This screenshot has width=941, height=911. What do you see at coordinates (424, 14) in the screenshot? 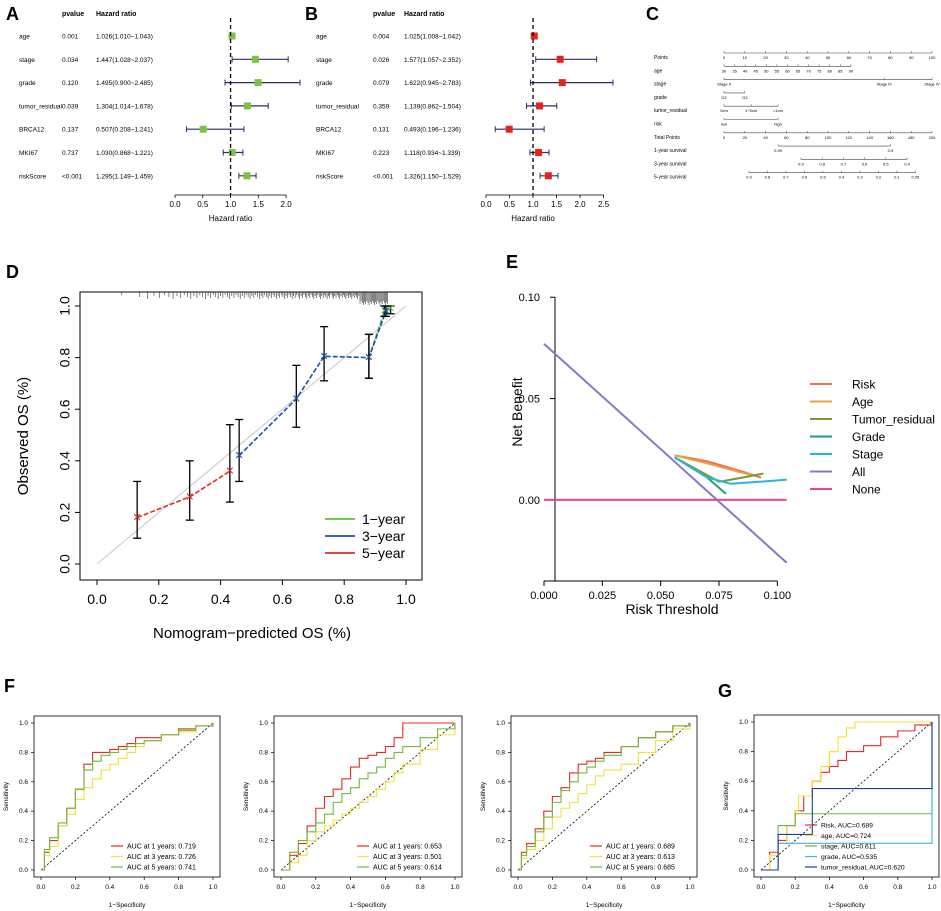
I see `hr-header: Hazard ratio` at bounding box center [424, 14].